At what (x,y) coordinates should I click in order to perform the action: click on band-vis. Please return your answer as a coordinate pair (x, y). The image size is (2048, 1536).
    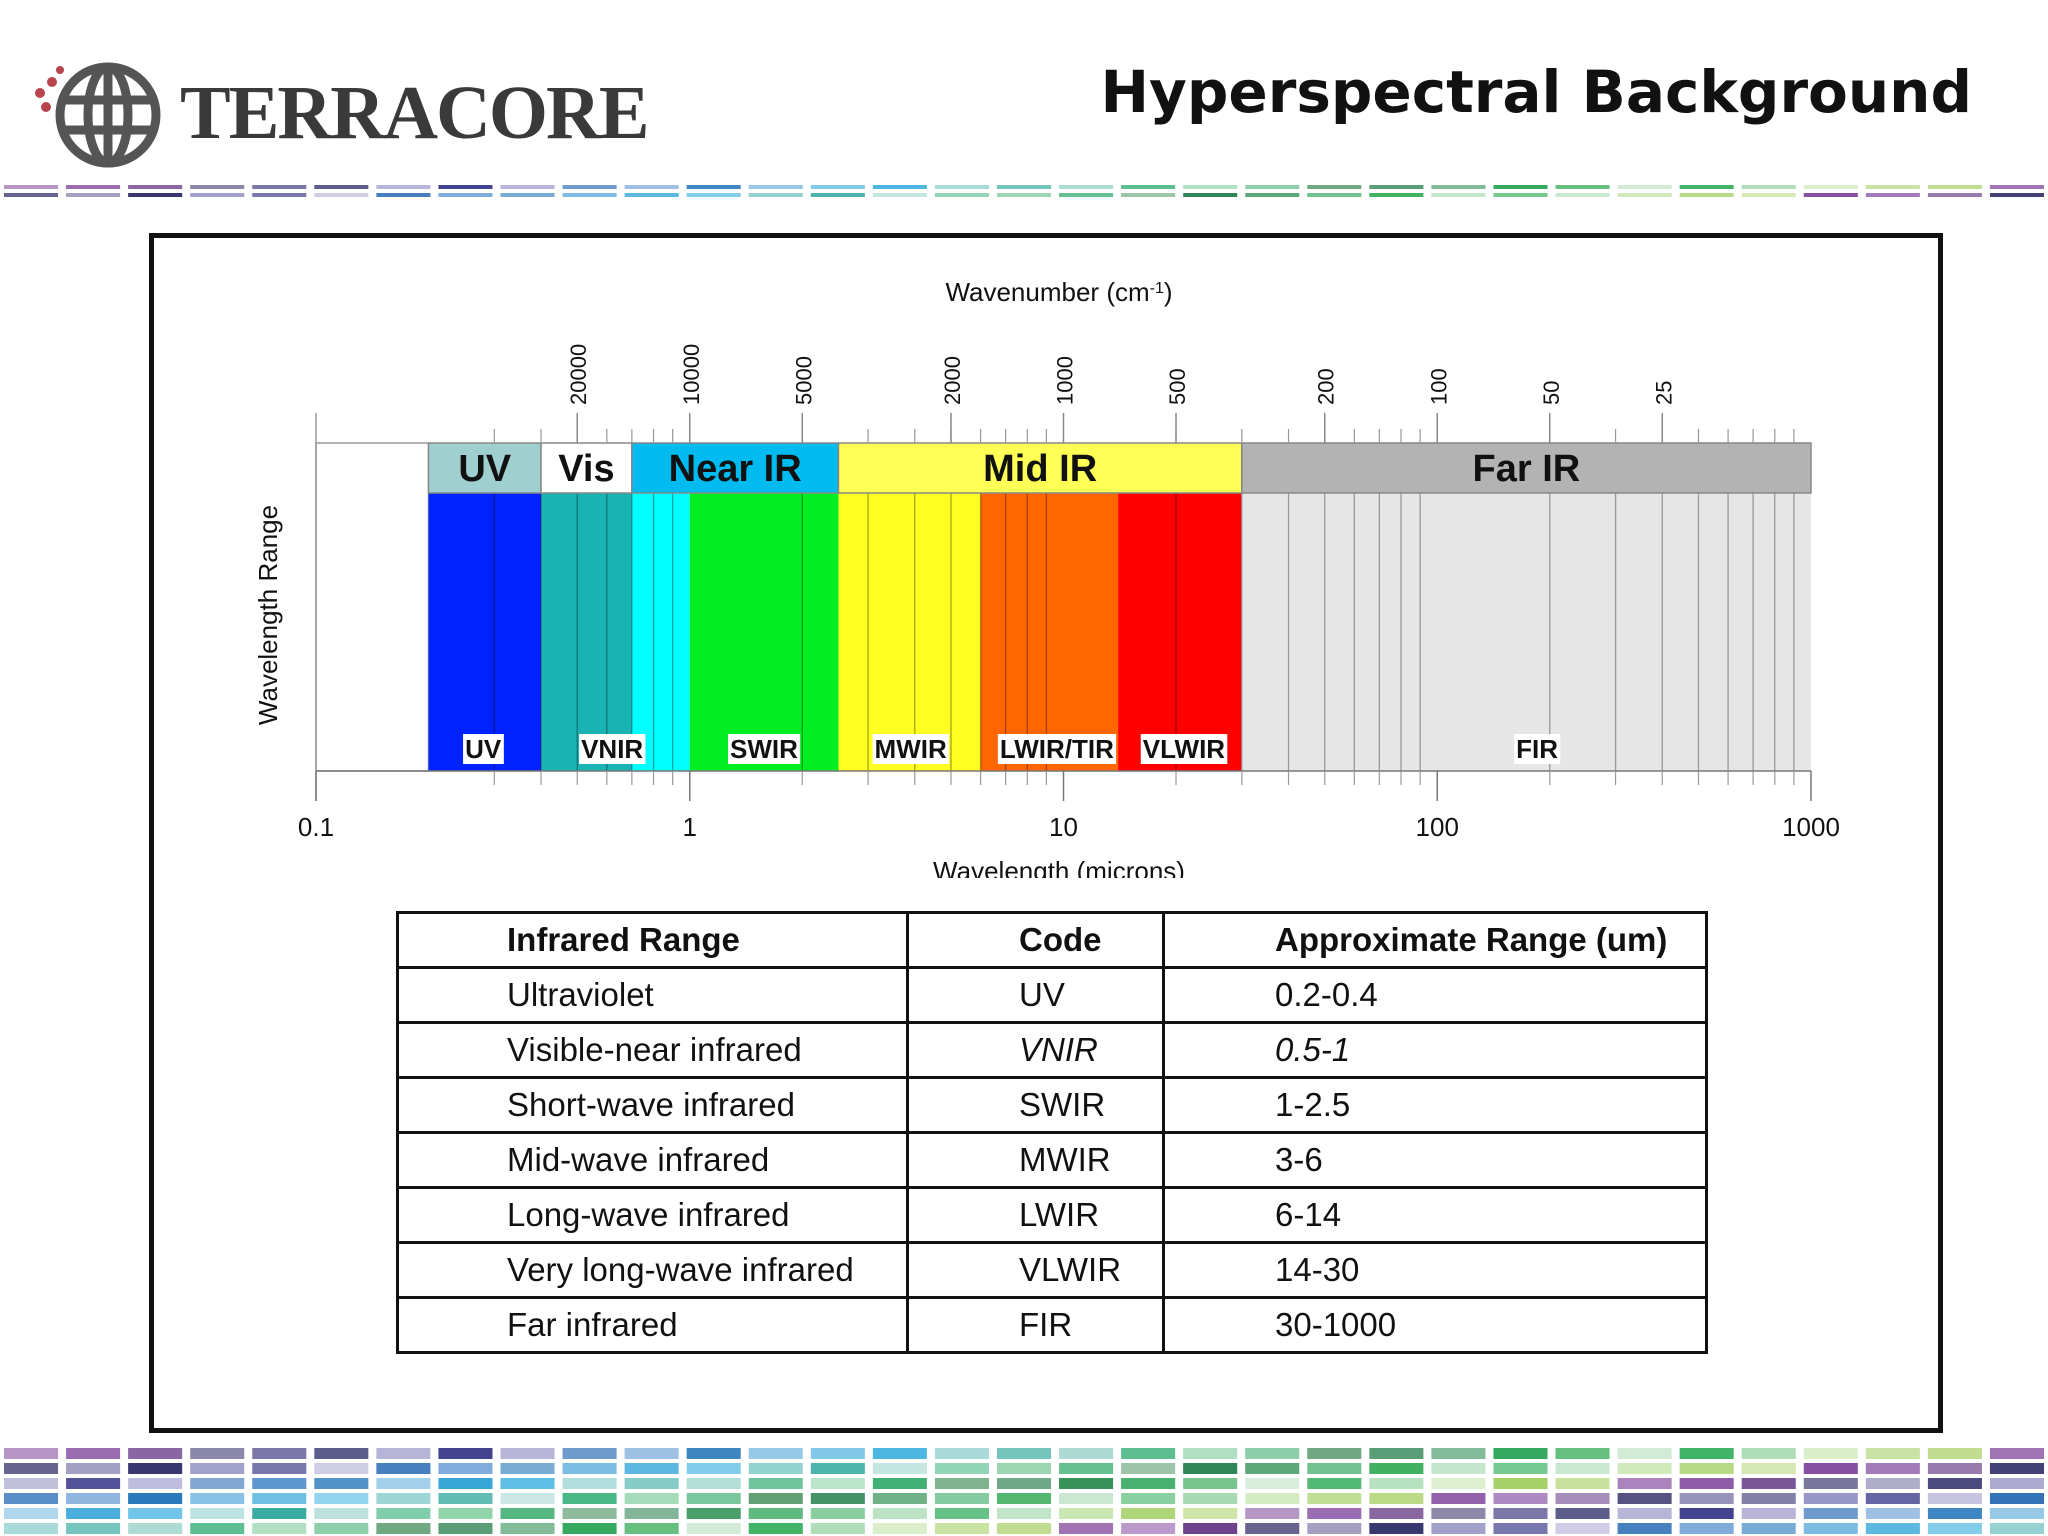
    Looking at the image, I should click on (586, 468).